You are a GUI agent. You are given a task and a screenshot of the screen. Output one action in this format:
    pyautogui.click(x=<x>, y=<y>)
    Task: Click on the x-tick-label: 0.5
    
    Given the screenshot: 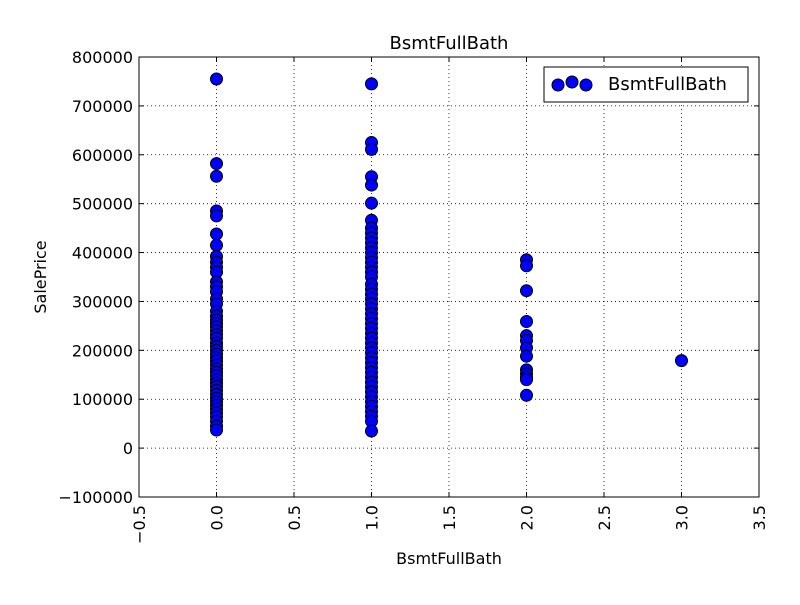 What is the action you would take?
    pyautogui.click(x=294, y=517)
    